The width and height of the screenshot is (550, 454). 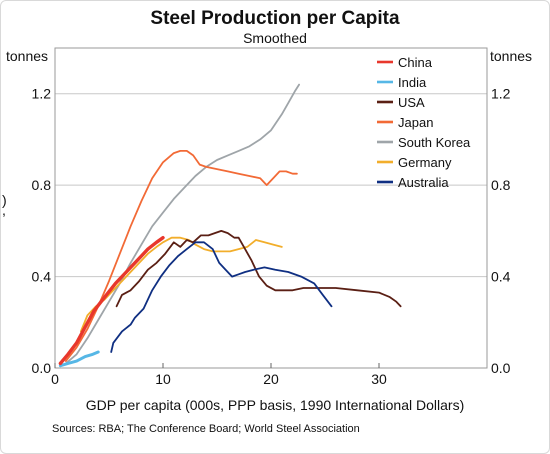 I want to click on x-tick-0: 0, so click(x=55, y=379).